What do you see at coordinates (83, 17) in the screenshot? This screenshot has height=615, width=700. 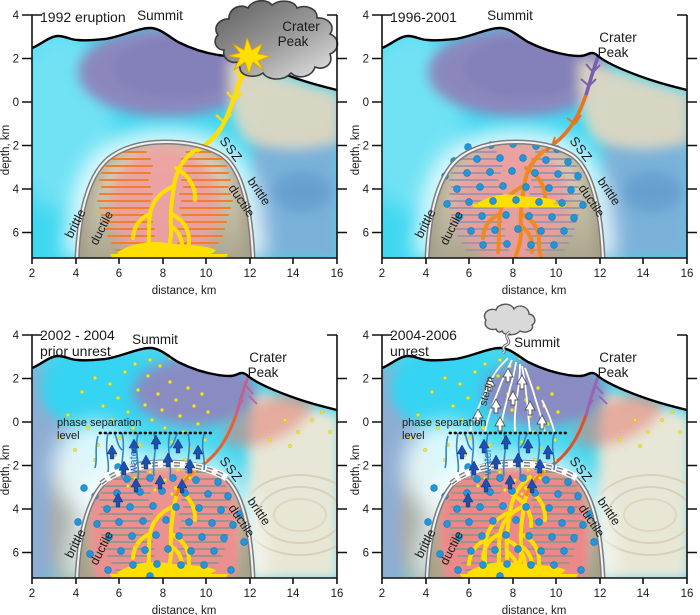 I see `panel-title: 1992 eruption` at bounding box center [83, 17].